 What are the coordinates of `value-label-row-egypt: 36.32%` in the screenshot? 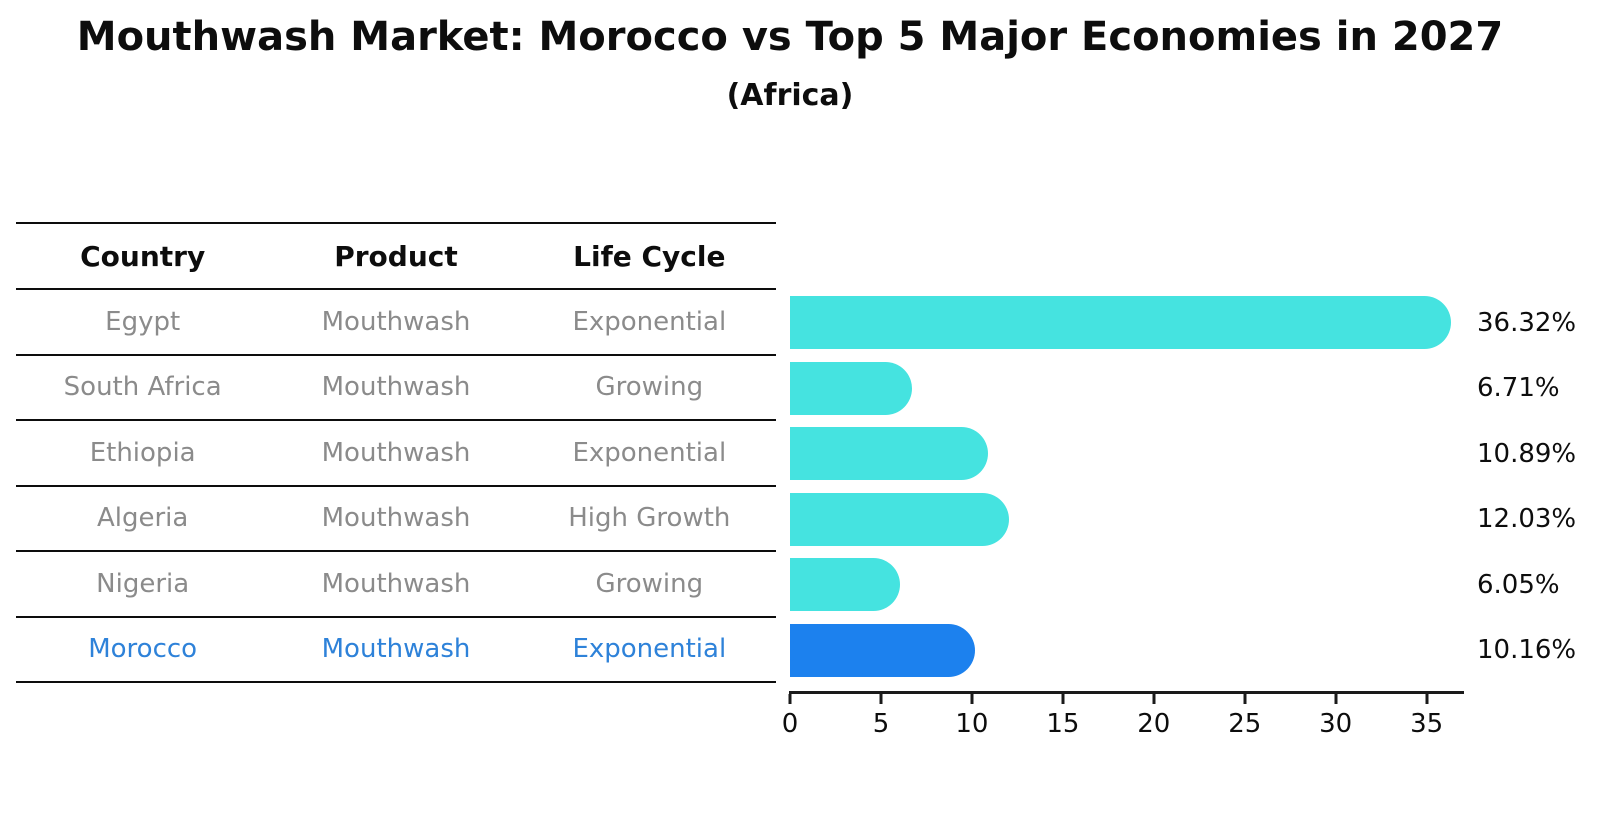 It's located at (1539, 323).